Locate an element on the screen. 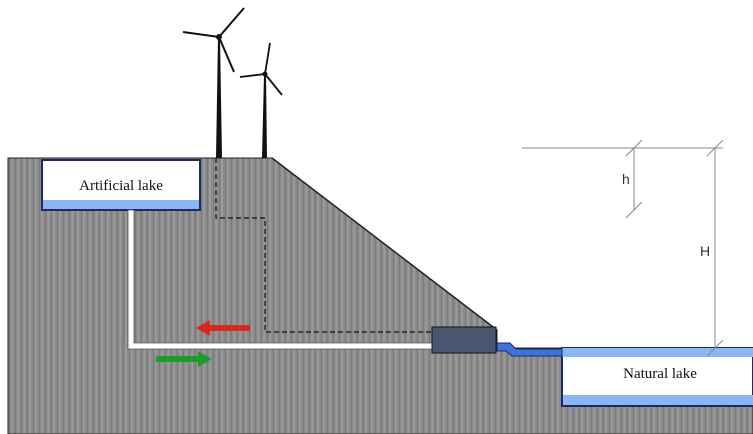 The width and height of the screenshot is (753, 434). natural-lake-label: Natural lake is located at coordinates (660, 374).